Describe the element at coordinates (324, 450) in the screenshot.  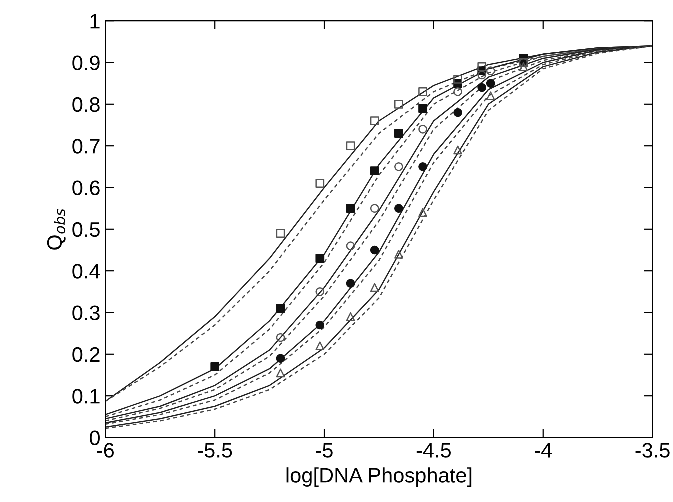
I see `x-tick-label: -5` at that location.